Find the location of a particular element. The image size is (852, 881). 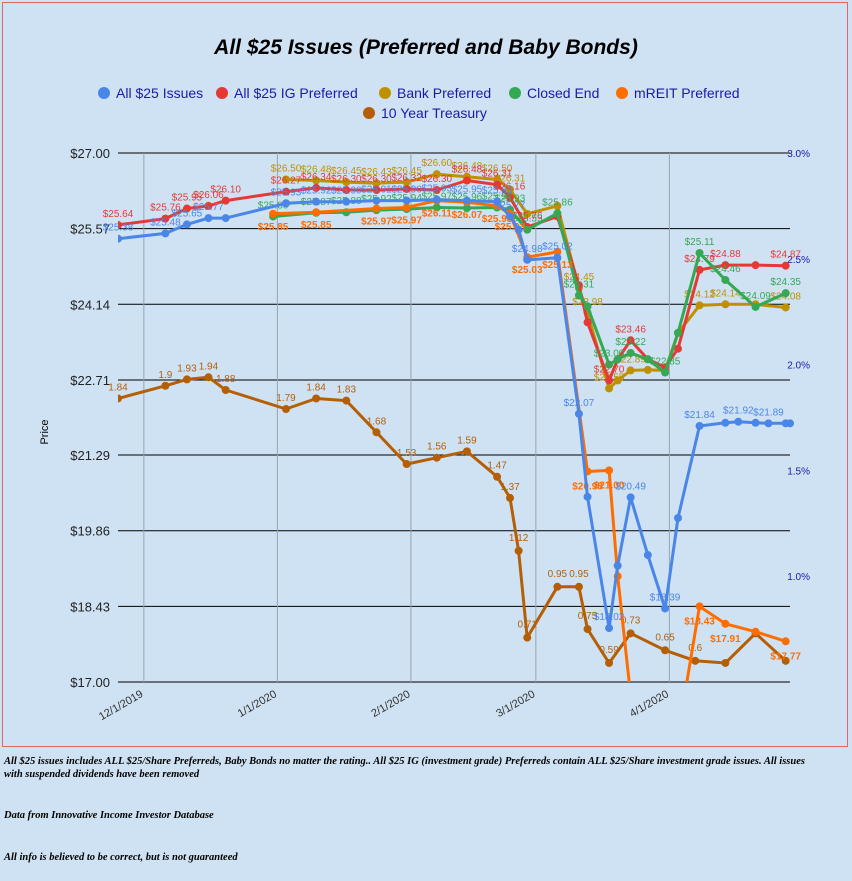

data-label: $25.64 is located at coordinates (118, 214).